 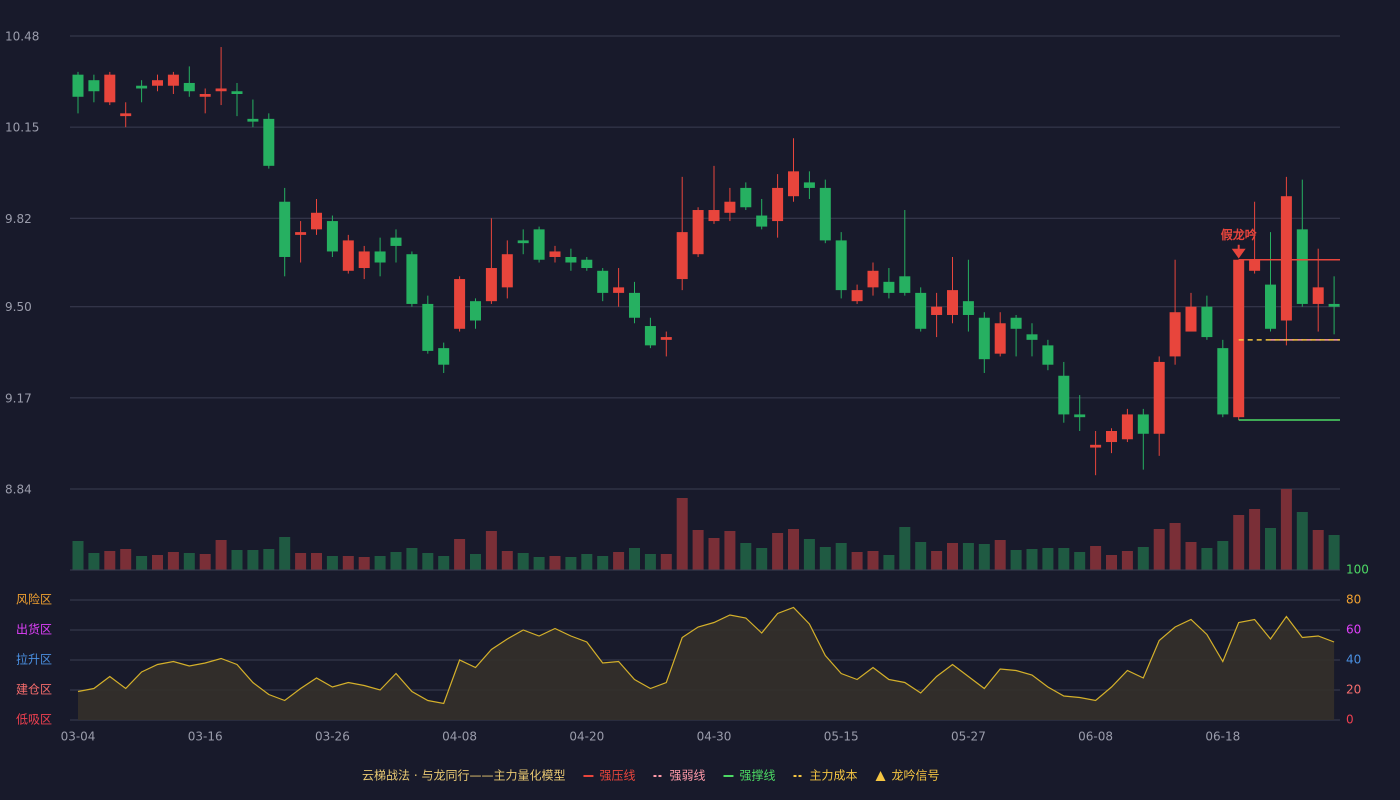 I want to click on y-tick-label: 40, so click(x=1353, y=660).